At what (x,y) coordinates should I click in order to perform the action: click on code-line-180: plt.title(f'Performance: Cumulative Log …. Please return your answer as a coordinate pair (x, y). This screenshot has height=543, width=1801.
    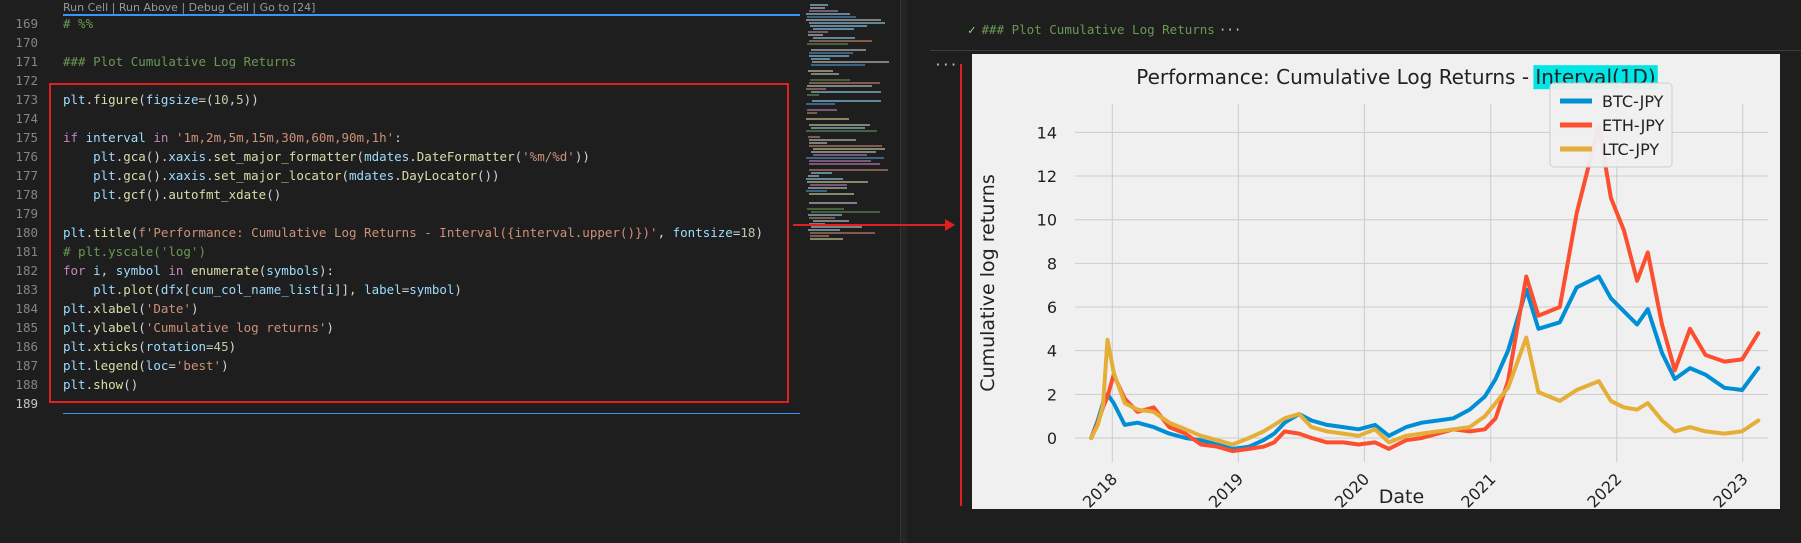
    Looking at the image, I should click on (413, 232).